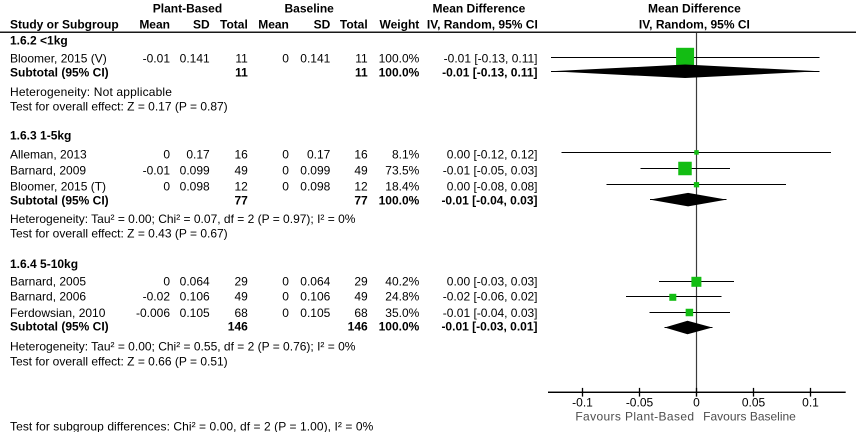  I want to click on svg-text: Study or Subgroup, so click(64, 25).